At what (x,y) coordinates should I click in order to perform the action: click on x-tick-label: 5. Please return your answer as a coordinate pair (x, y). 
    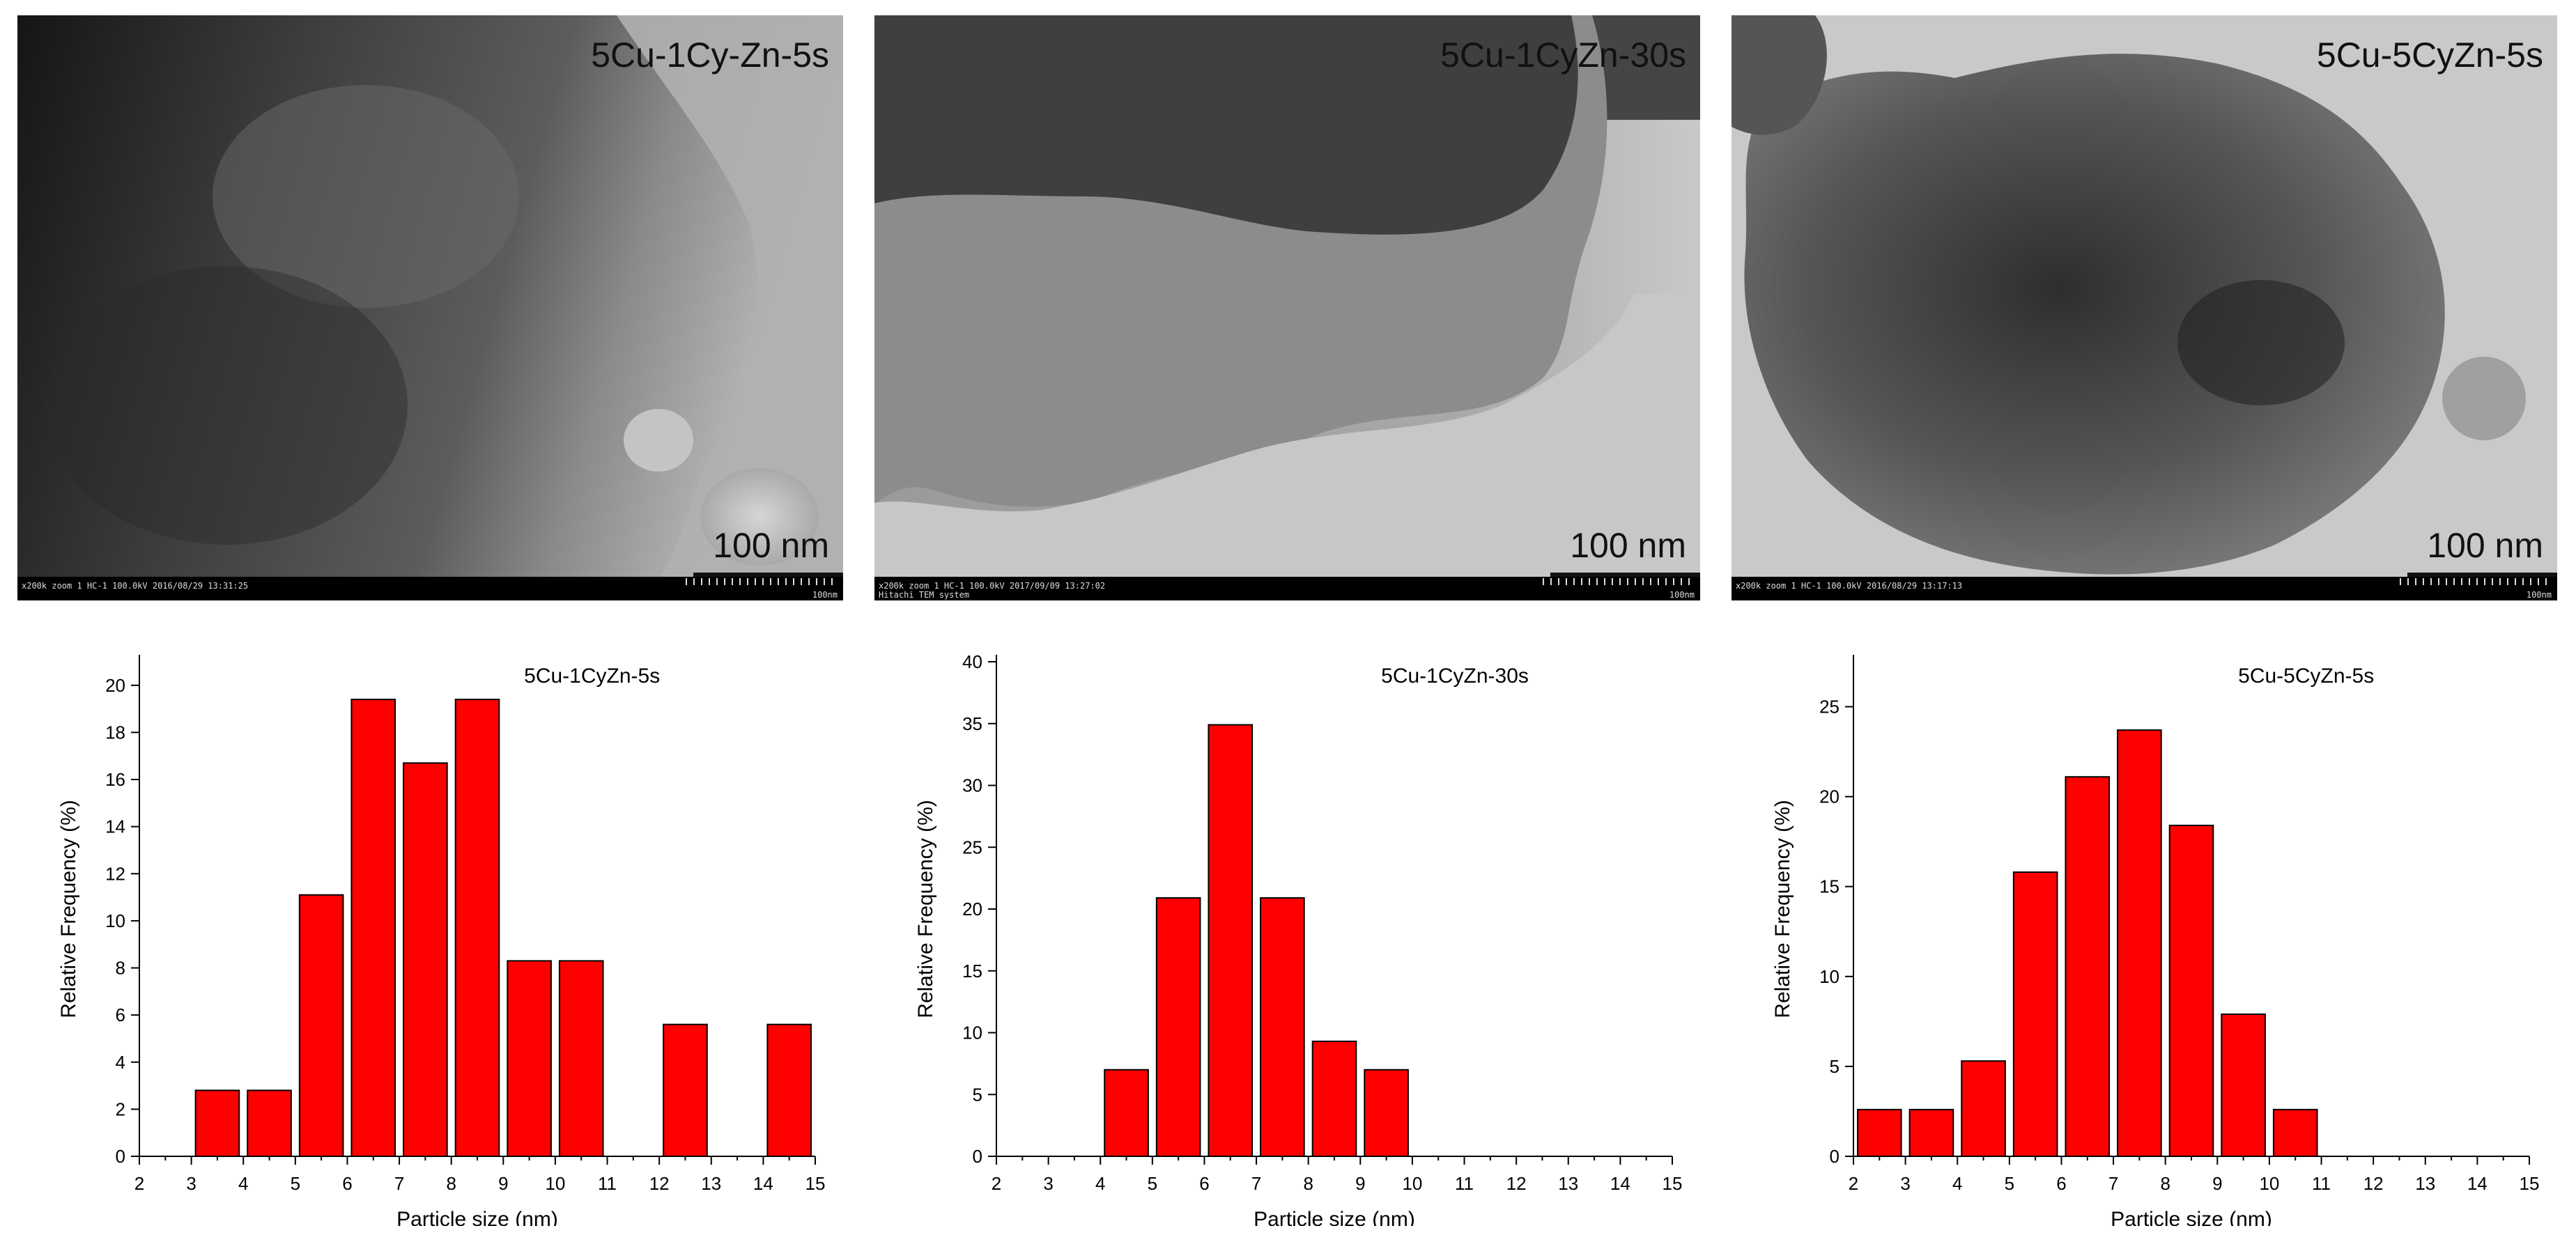
    Looking at the image, I should click on (295, 1183).